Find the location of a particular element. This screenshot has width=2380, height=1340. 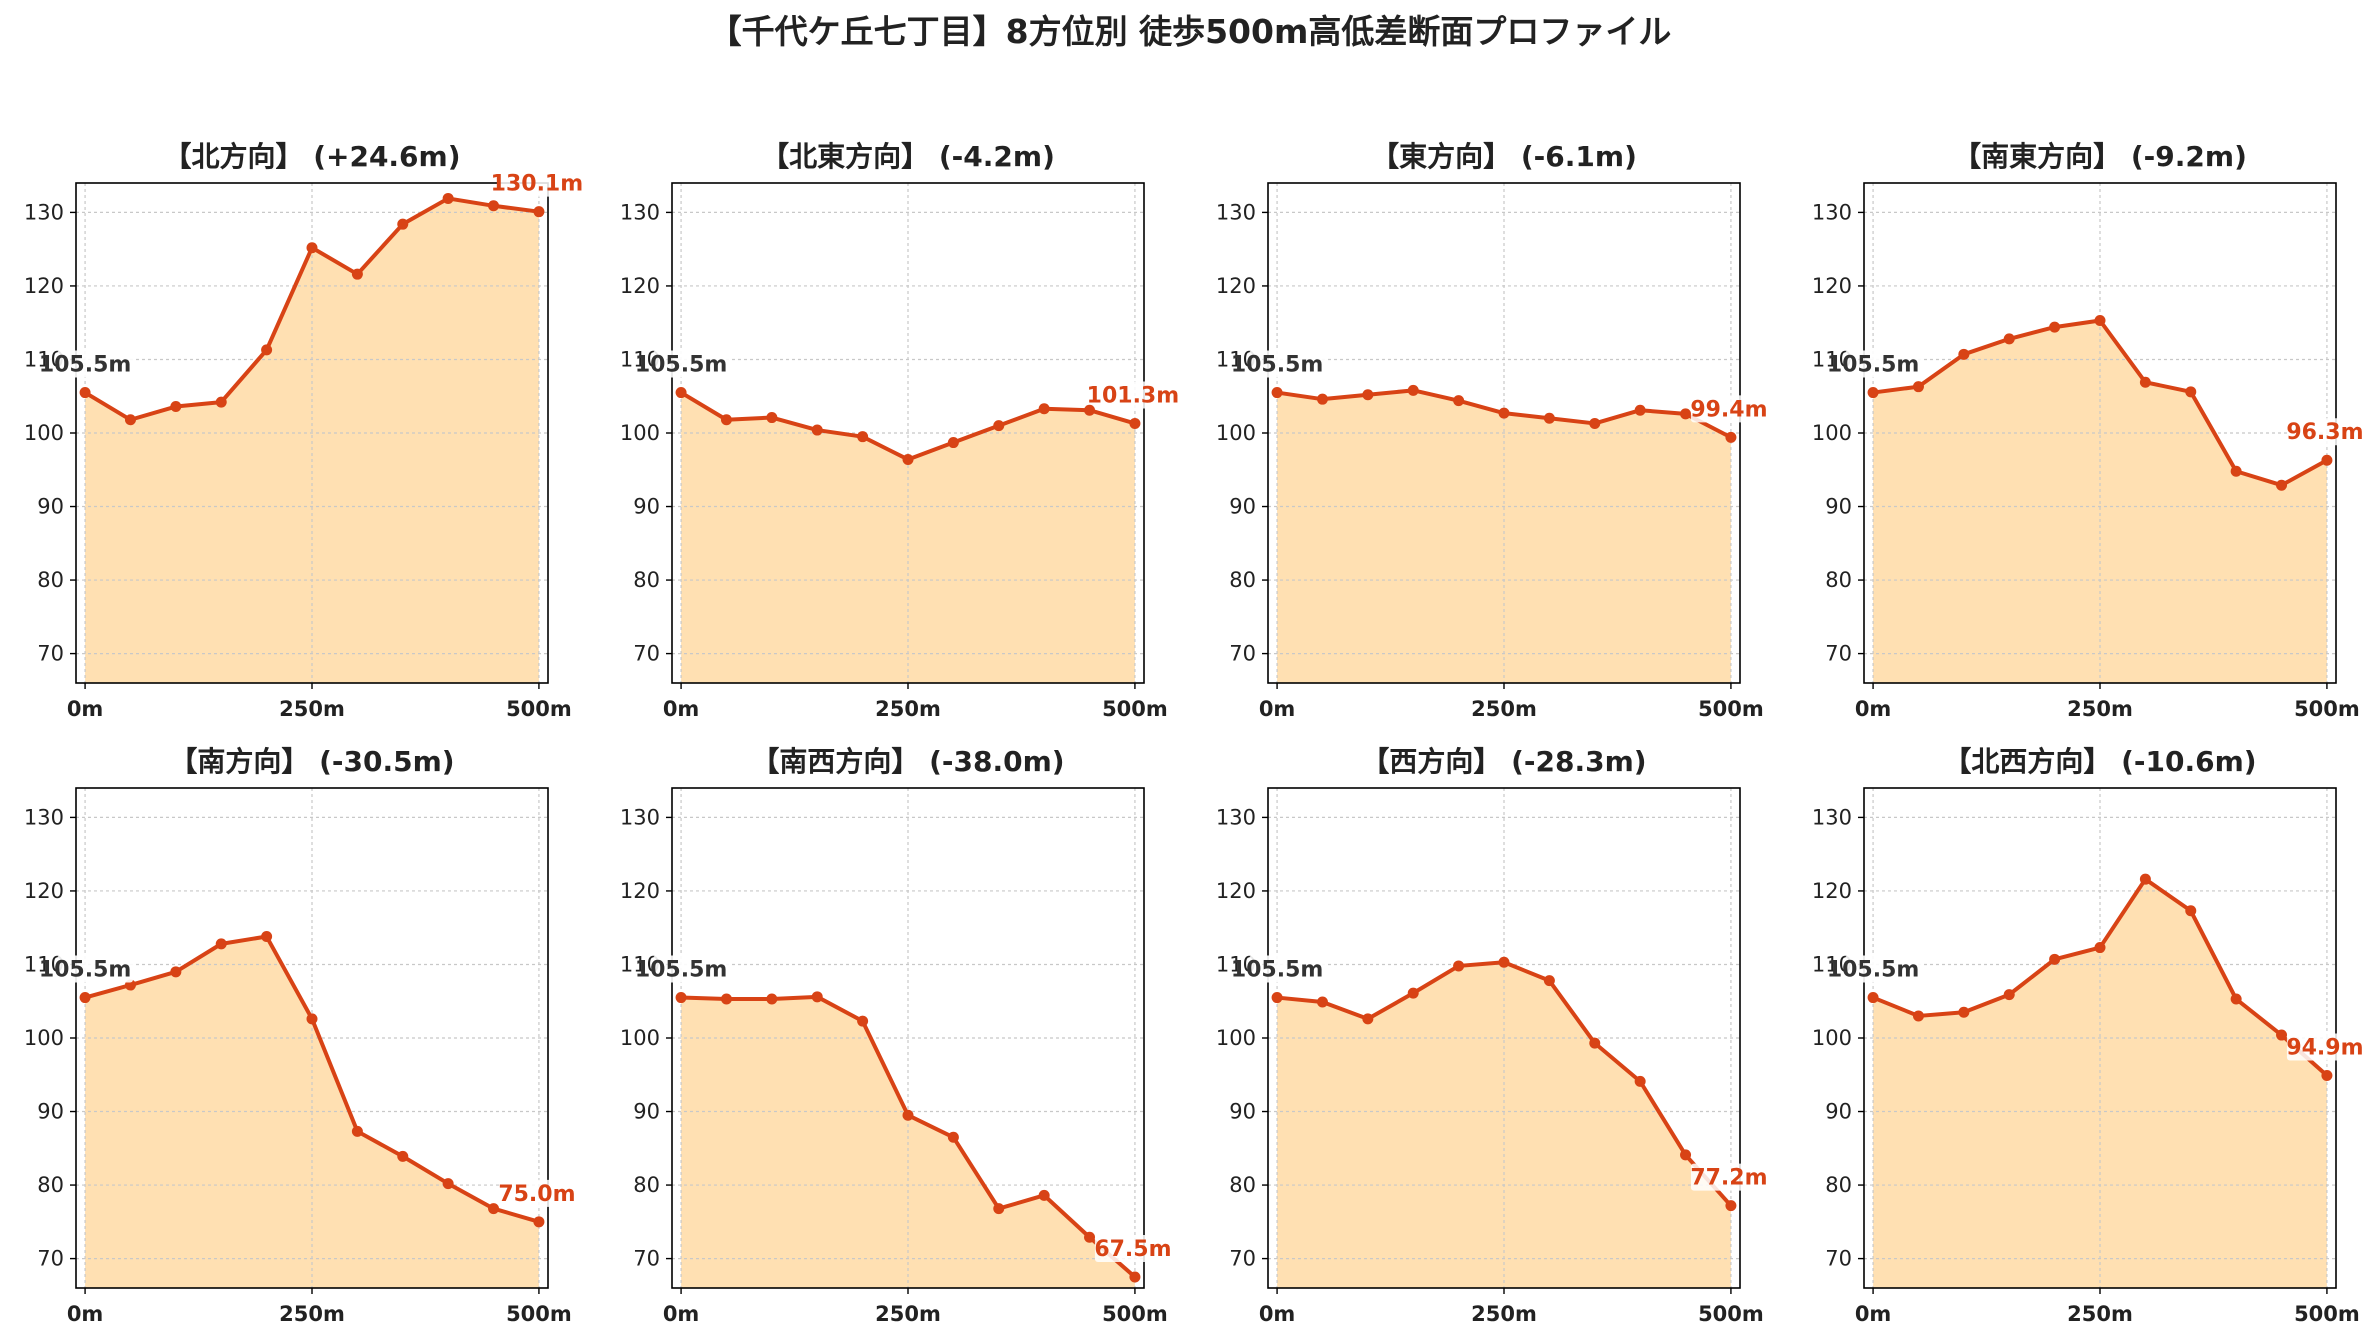

end-elevation-label: 94.9m is located at coordinates (2324, 1048).